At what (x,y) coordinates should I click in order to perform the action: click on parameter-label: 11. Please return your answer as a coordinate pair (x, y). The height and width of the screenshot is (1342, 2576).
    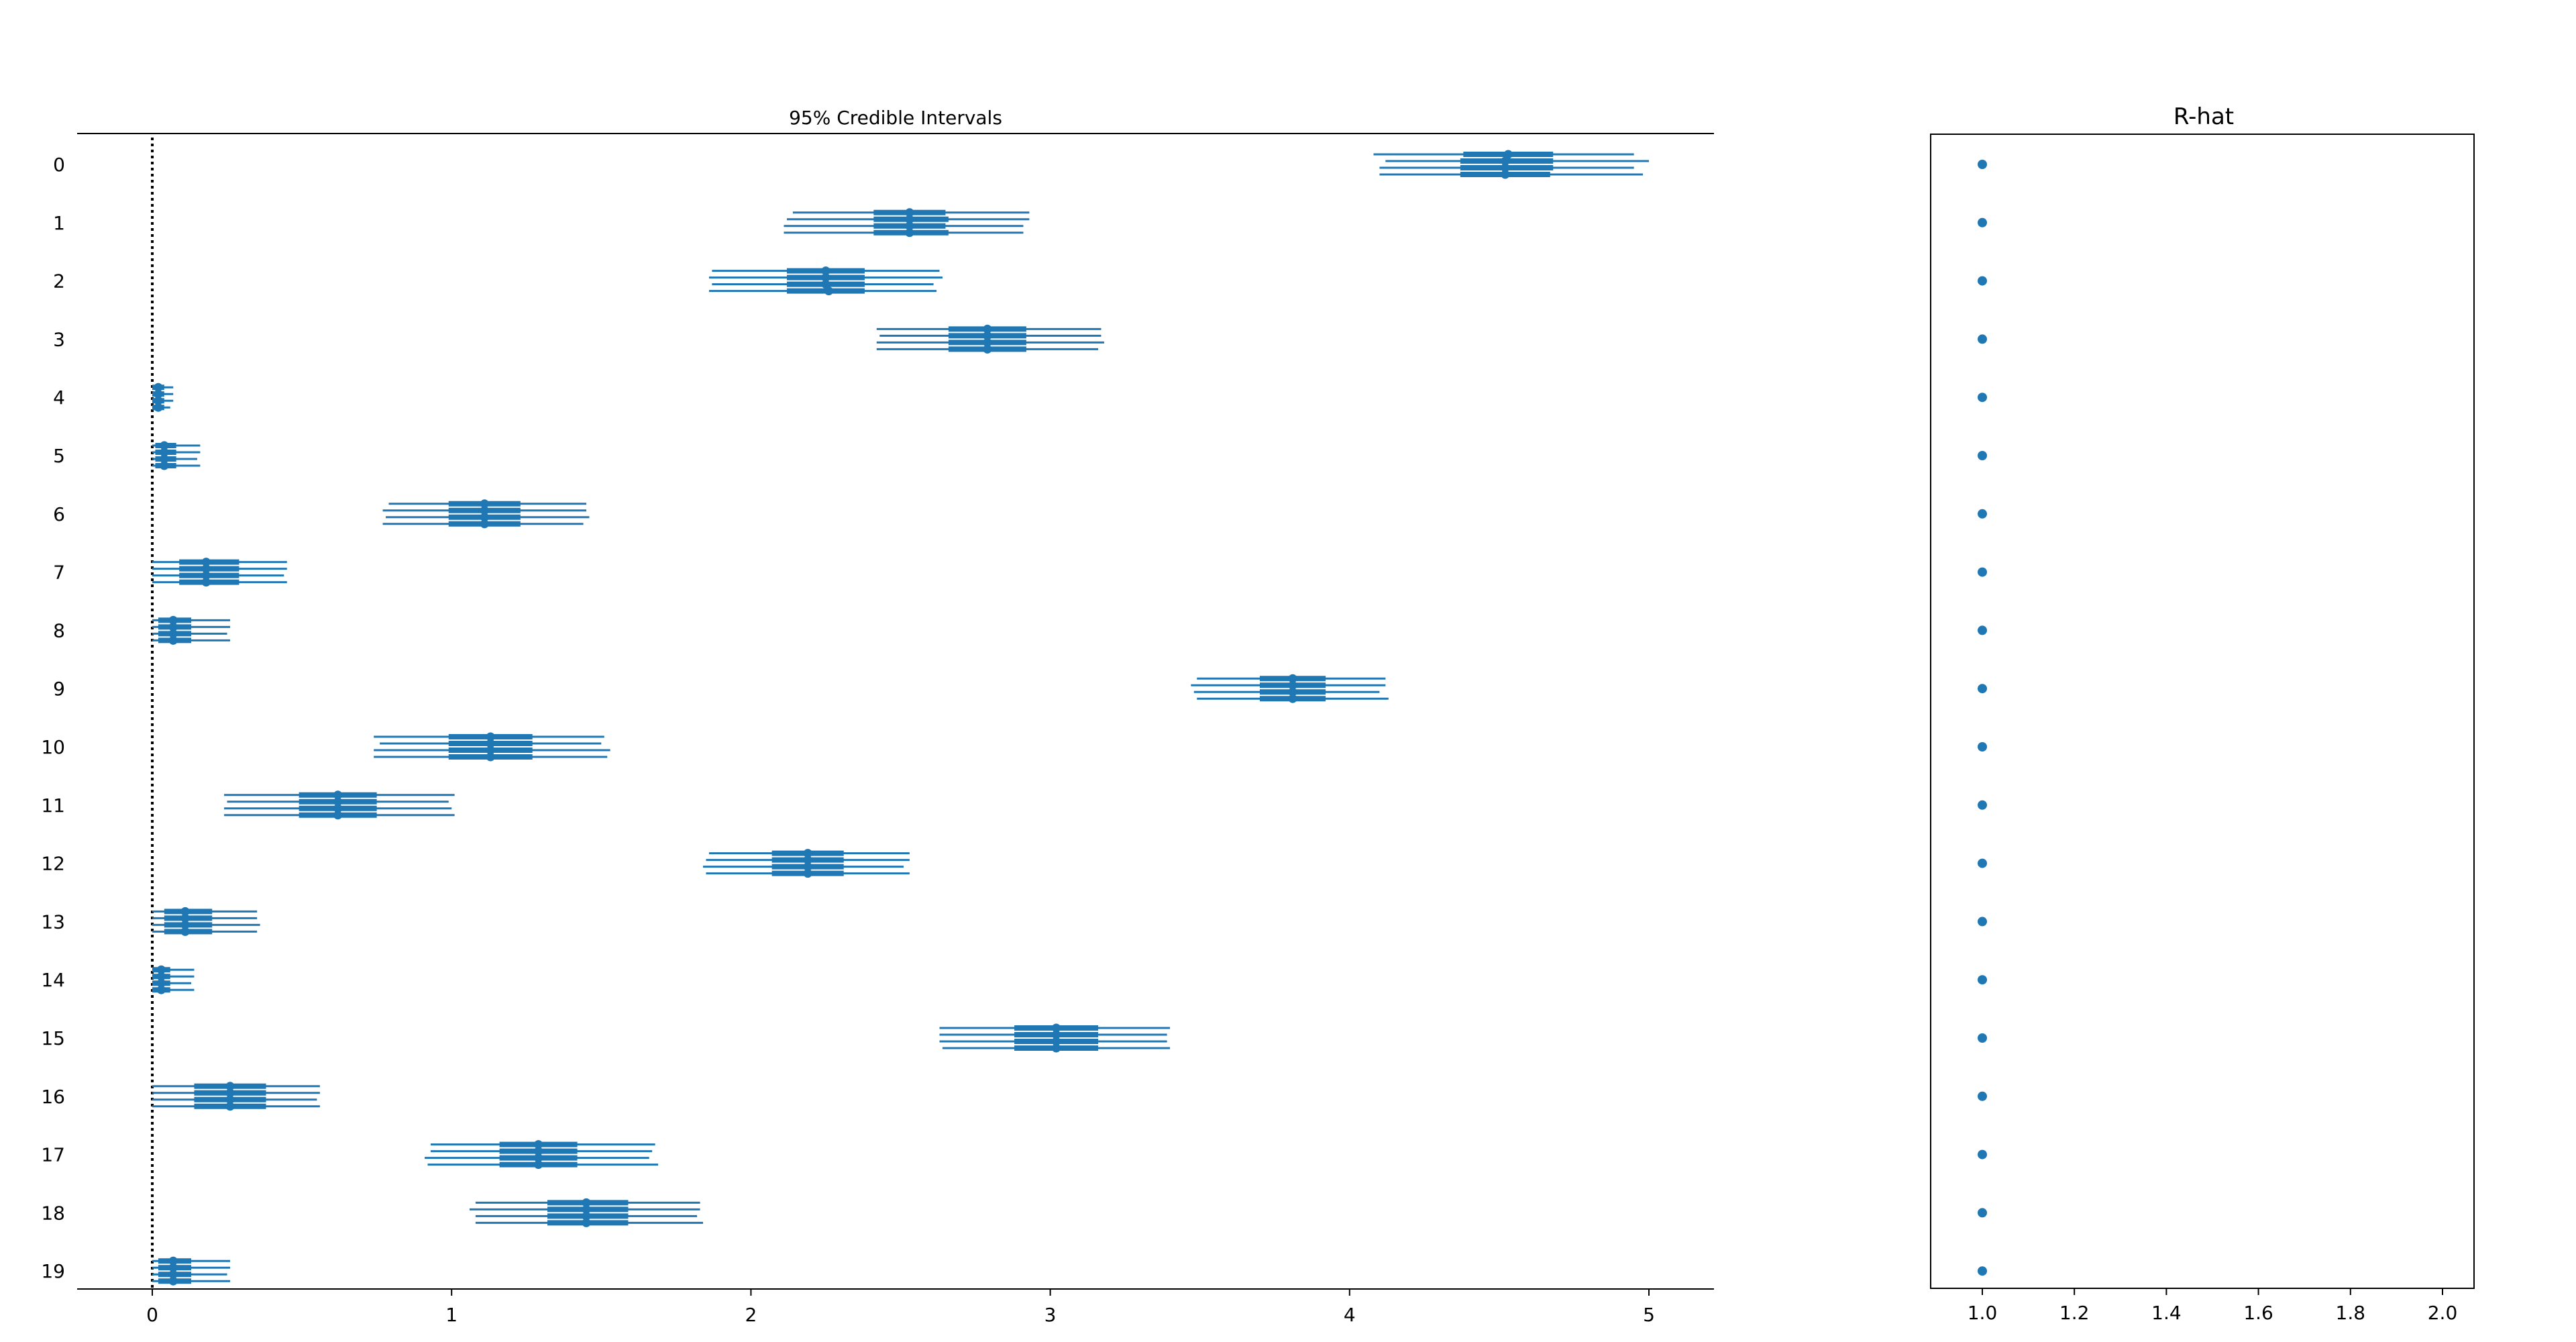
    Looking at the image, I should click on (53, 805).